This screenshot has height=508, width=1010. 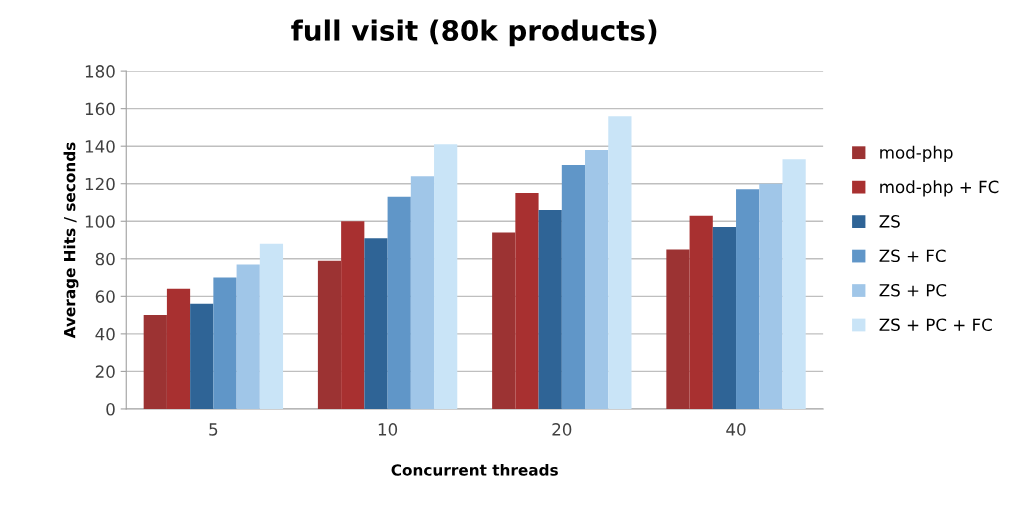 What do you see at coordinates (105, 371) in the screenshot?
I see `y-tick-label: 20` at bounding box center [105, 371].